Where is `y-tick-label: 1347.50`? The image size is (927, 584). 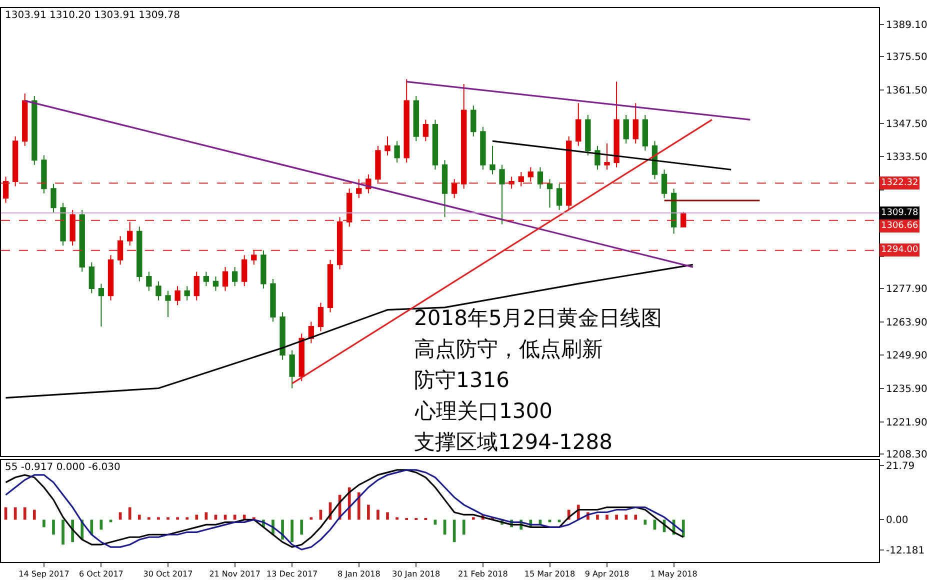
y-tick-label: 1347.50 is located at coordinates (906, 124).